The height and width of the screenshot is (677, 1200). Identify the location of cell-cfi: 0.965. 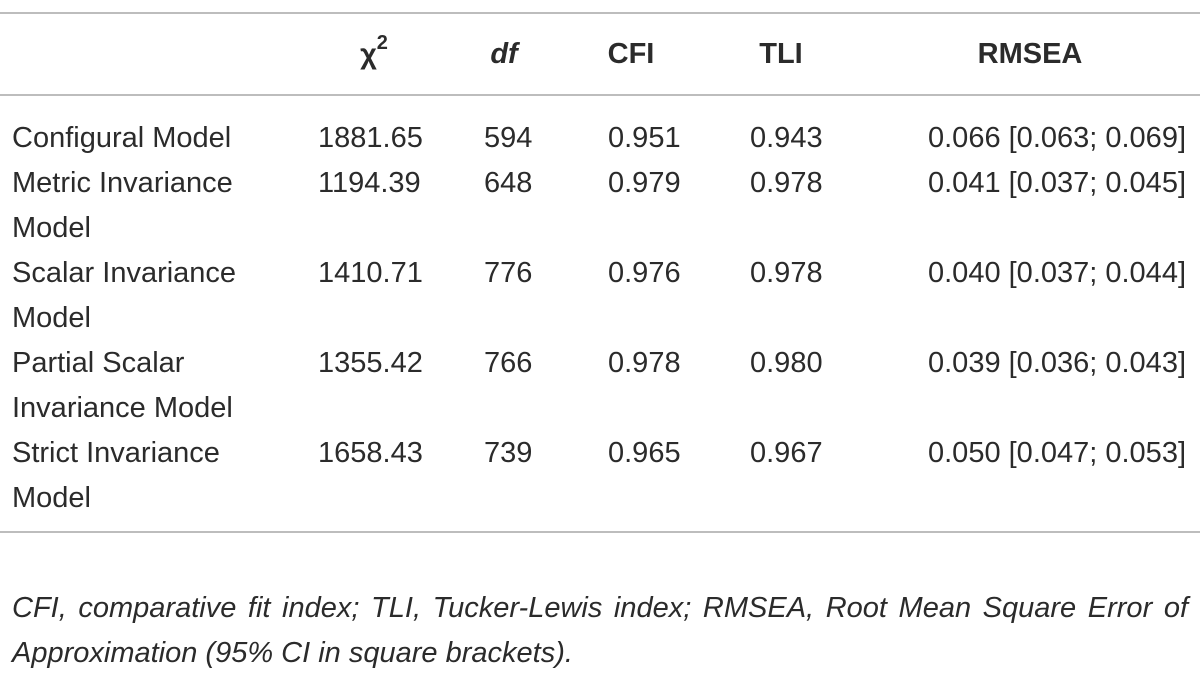
(644, 453).